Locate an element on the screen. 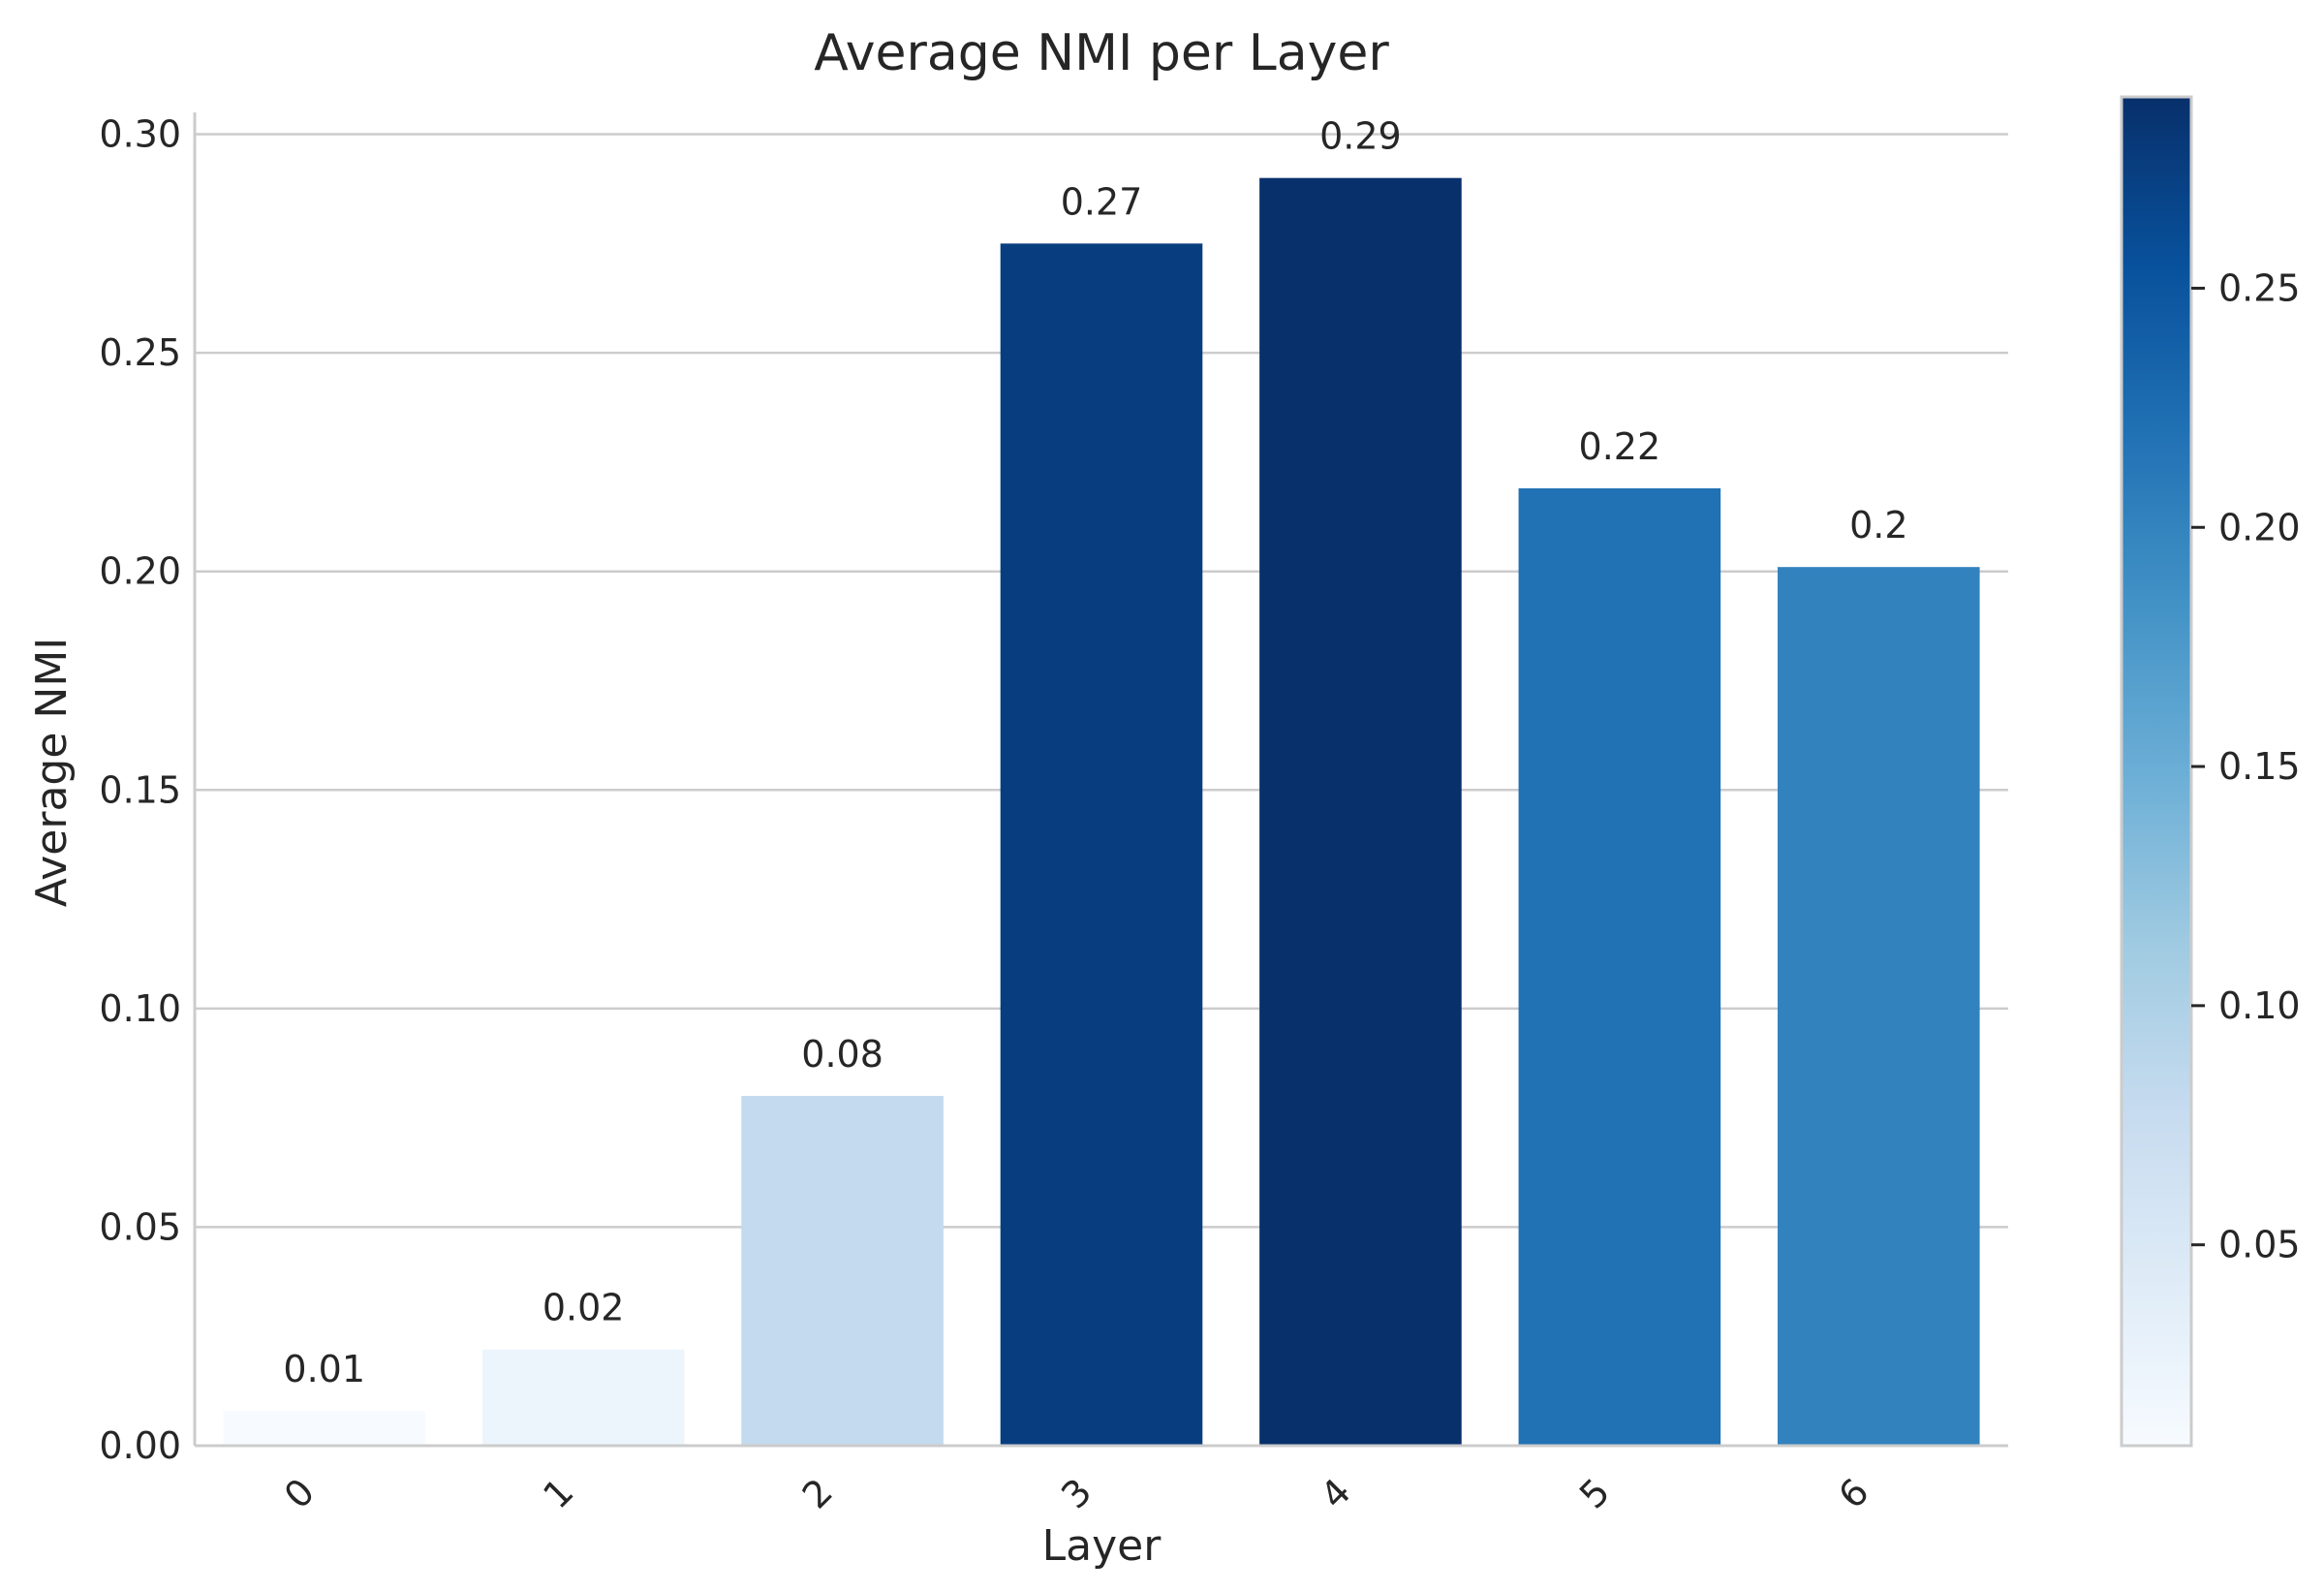  colorbar-tick-label: 0.25 is located at coordinates (2259, 287).